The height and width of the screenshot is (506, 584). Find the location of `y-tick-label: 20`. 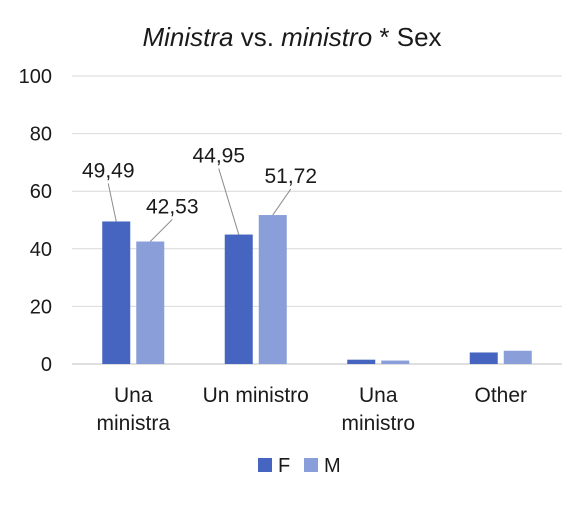

y-tick-label: 20 is located at coordinates (41, 307).